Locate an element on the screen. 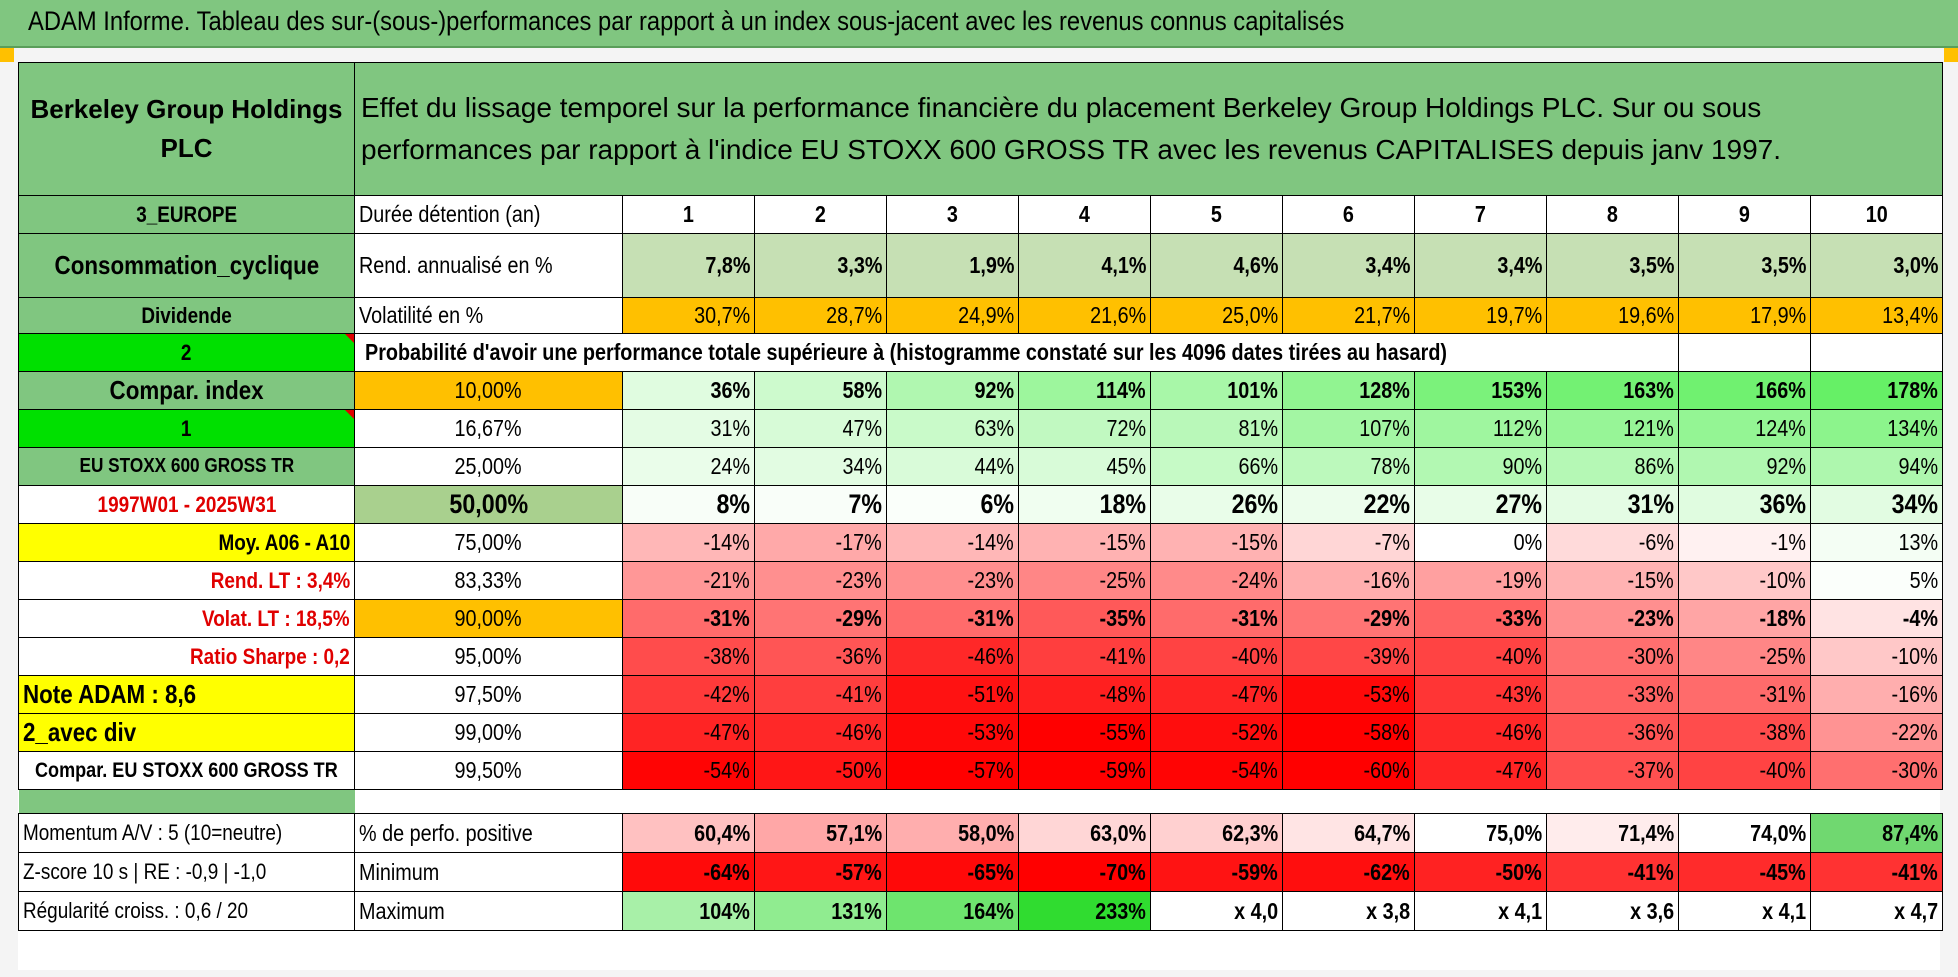  marker-right is located at coordinates (1951, 55).